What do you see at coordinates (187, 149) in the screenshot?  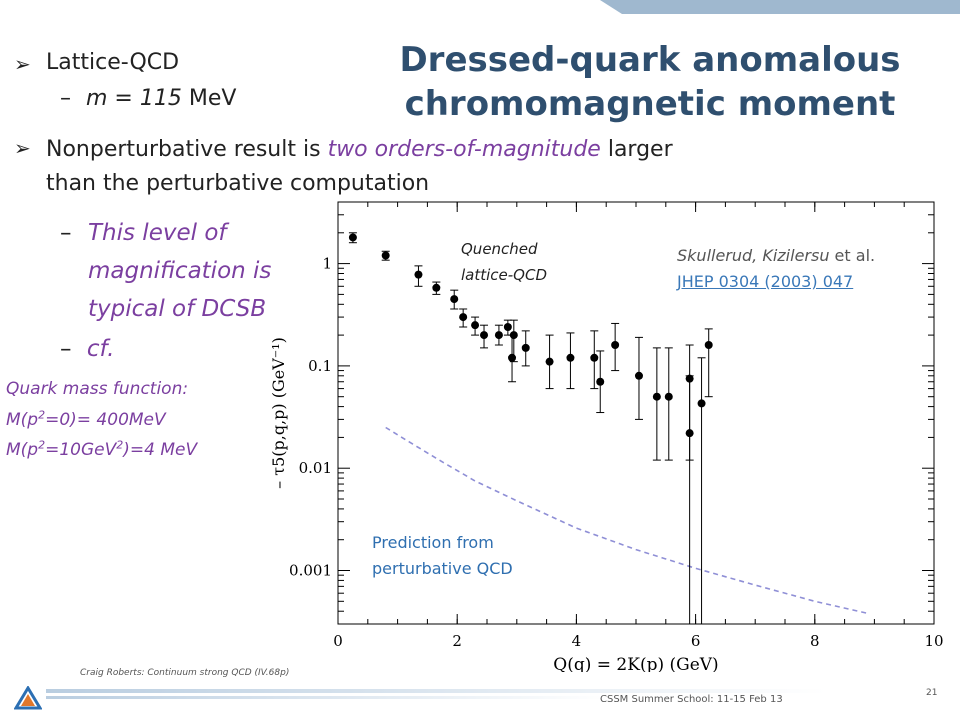 I see `bullet-text: Nonperturbative result is` at bounding box center [187, 149].